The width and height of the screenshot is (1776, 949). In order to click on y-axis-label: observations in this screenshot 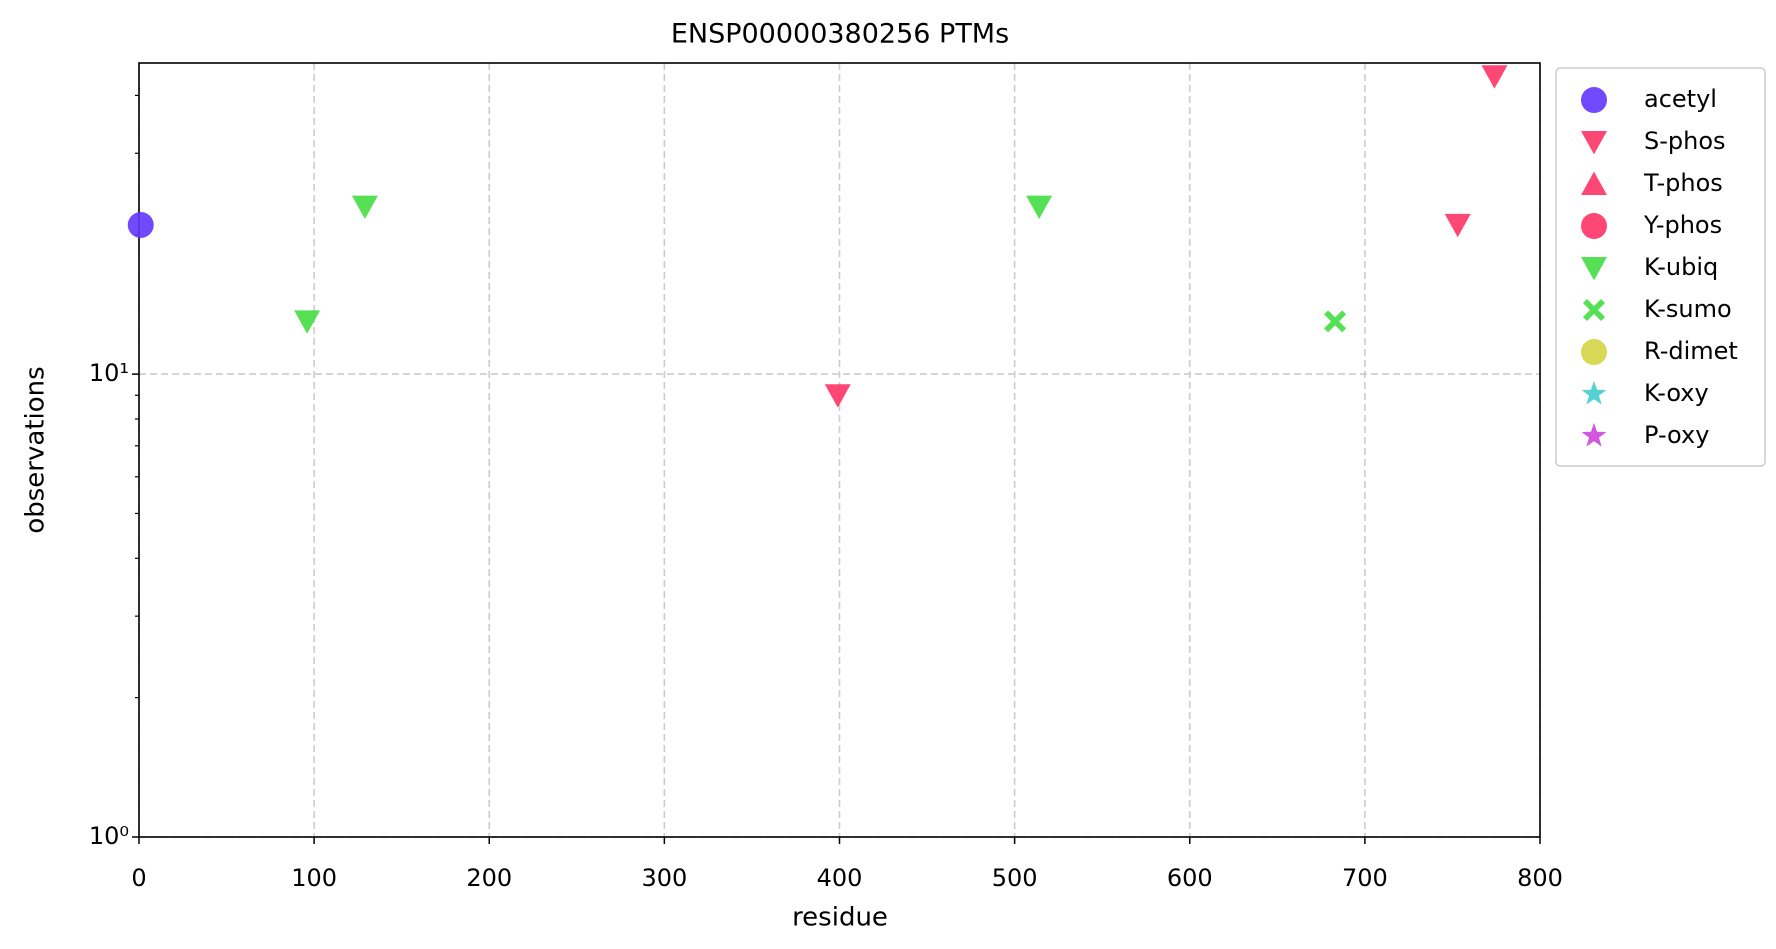, I will do `click(36, 449)`.